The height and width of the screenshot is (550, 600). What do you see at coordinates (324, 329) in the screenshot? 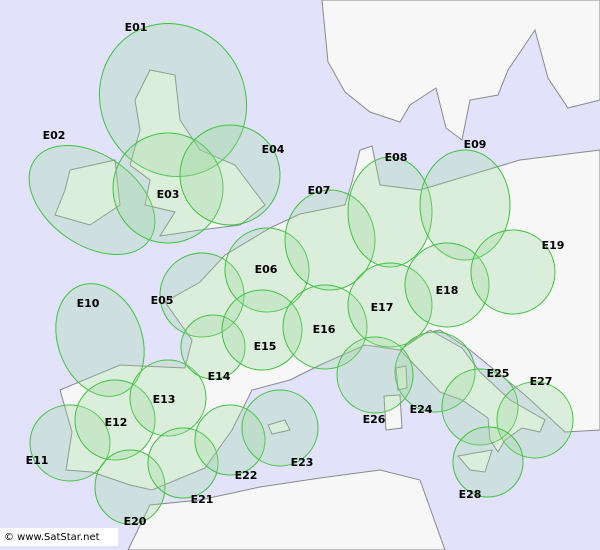
I see `beam-label: E16` at bounding box center [324, 329].